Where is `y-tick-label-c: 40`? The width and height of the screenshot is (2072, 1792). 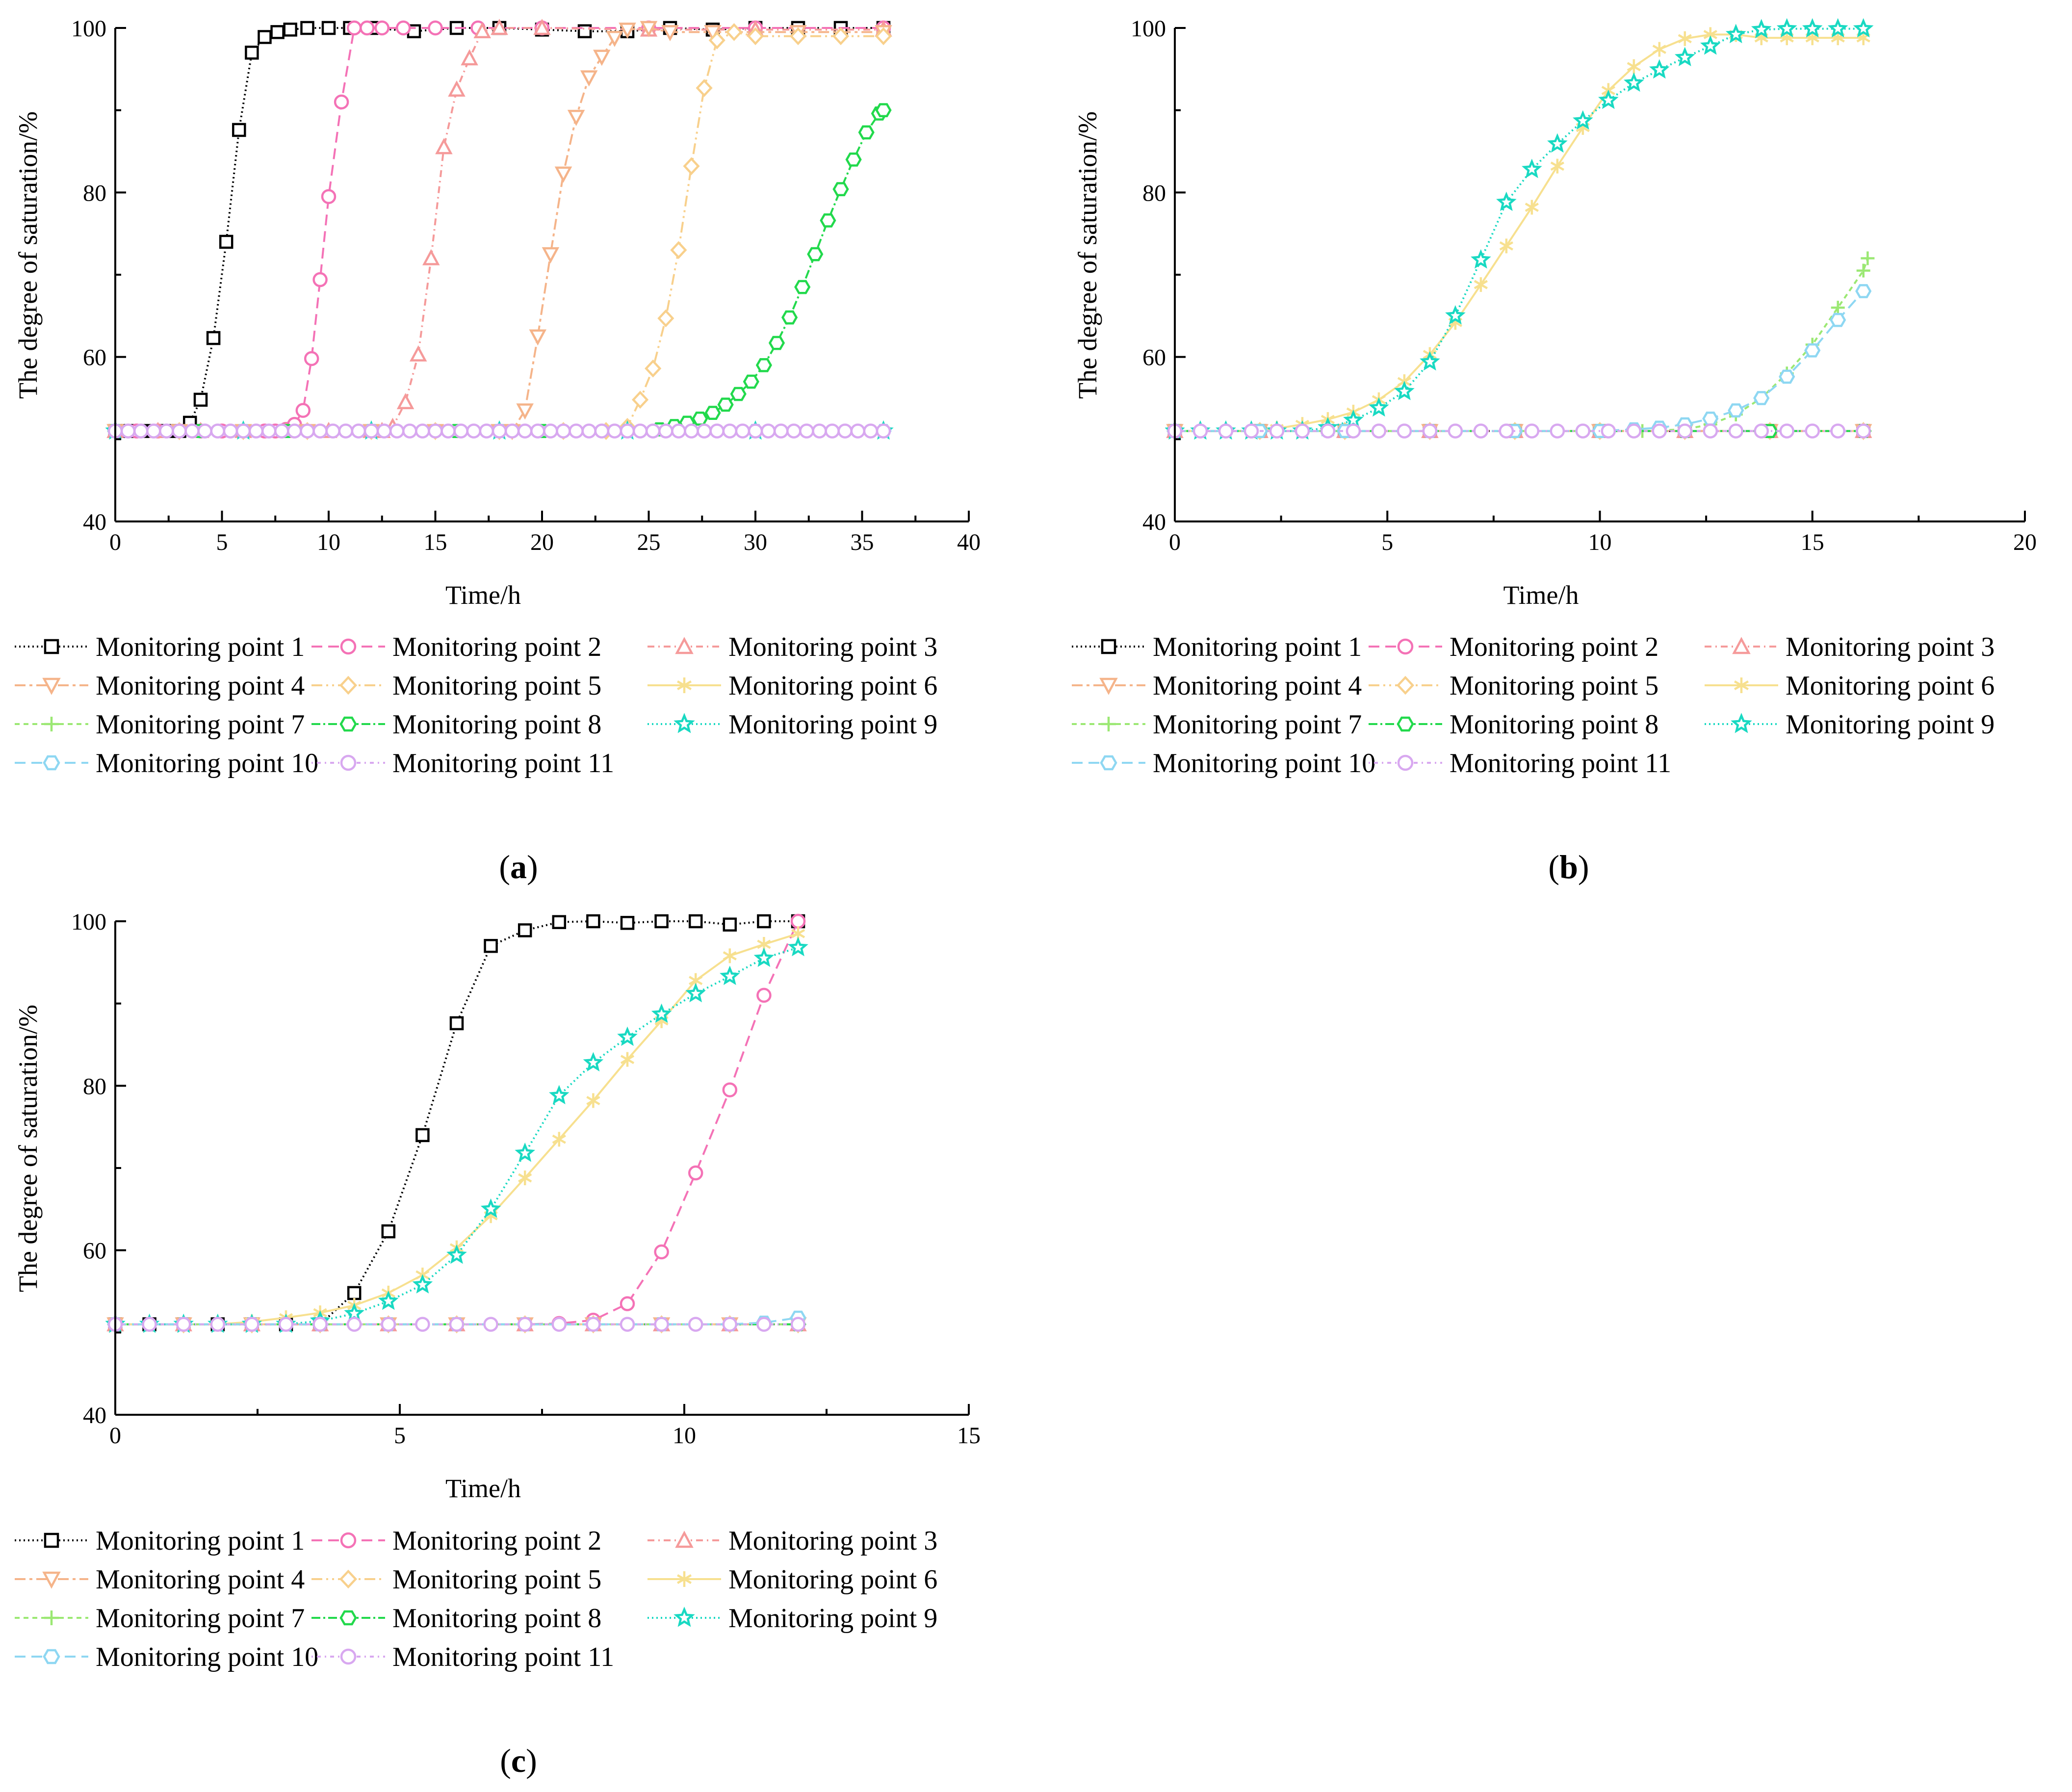
y-tick-label-c: 40 is located at coordinates (94, 1415).